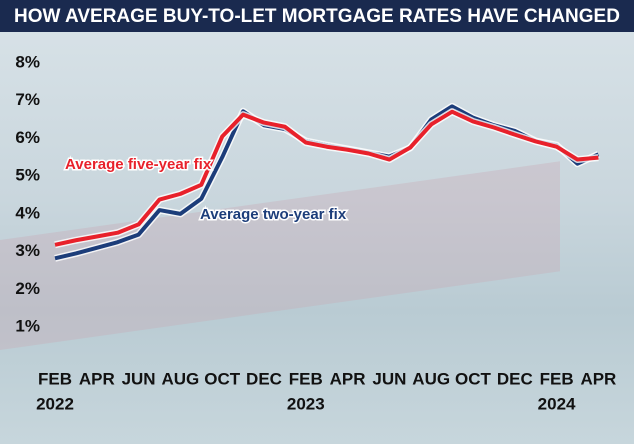 The height and width of the screenshot is (444, 634). I want to click on y-tick-label: 3%, so click(27, 250).